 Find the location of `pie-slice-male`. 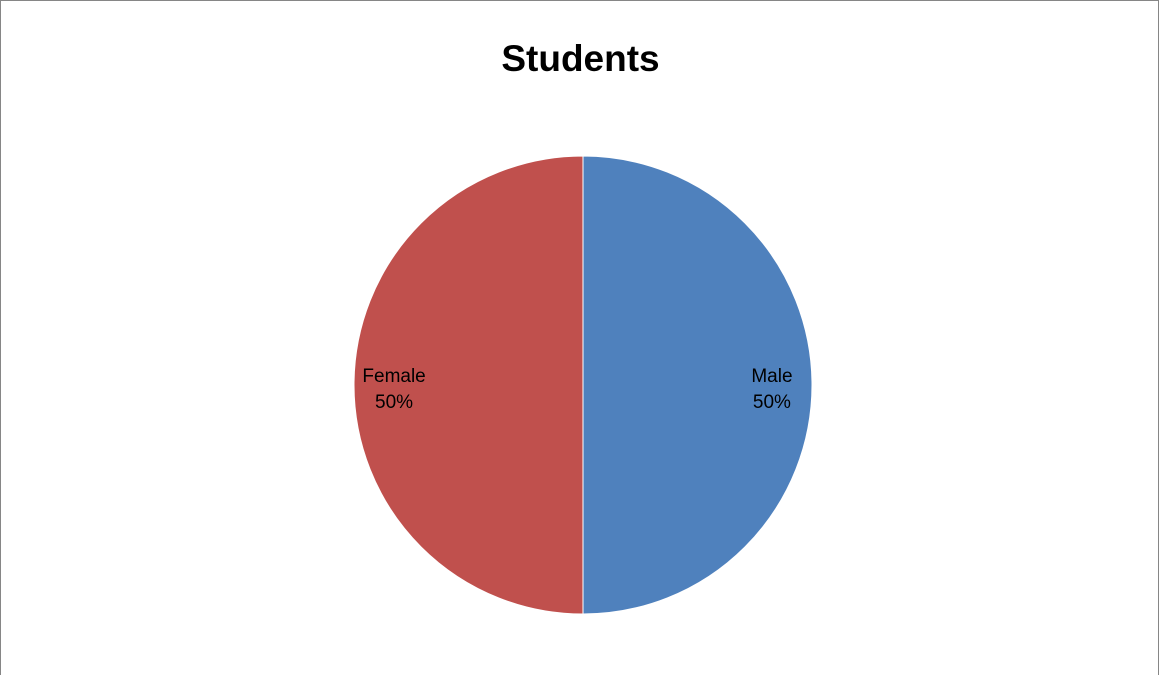

pie-slice-male is located at coordinates (697, 385).